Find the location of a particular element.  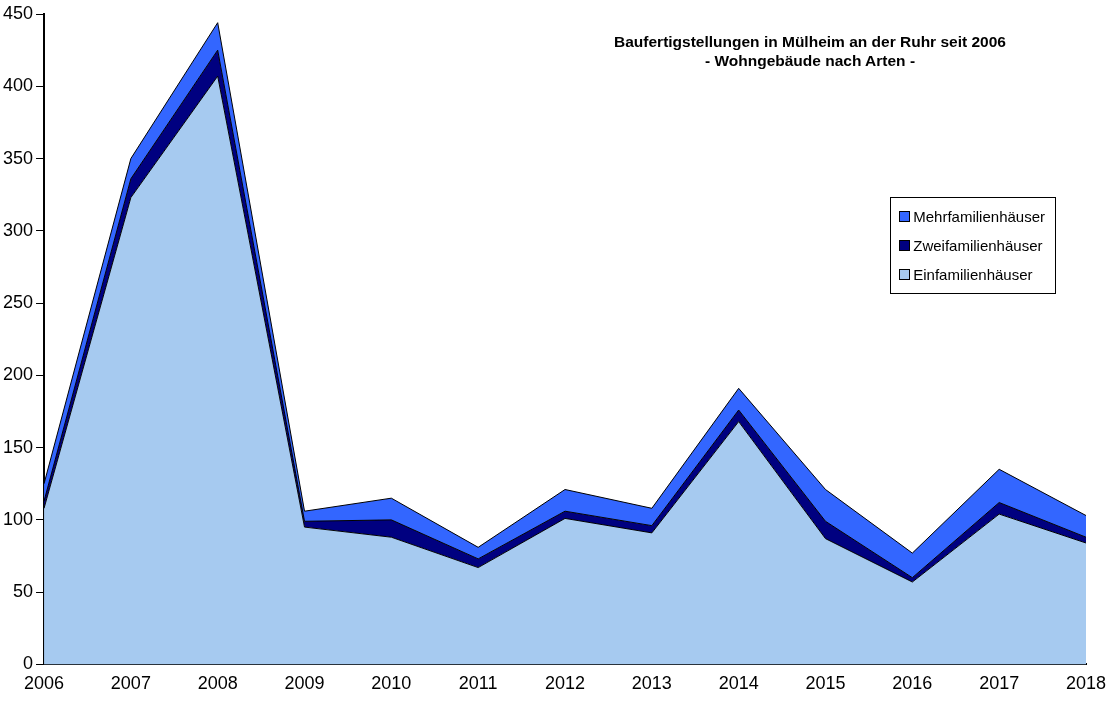

x-tick-label: 2011 is located at coordinates (478, 683).